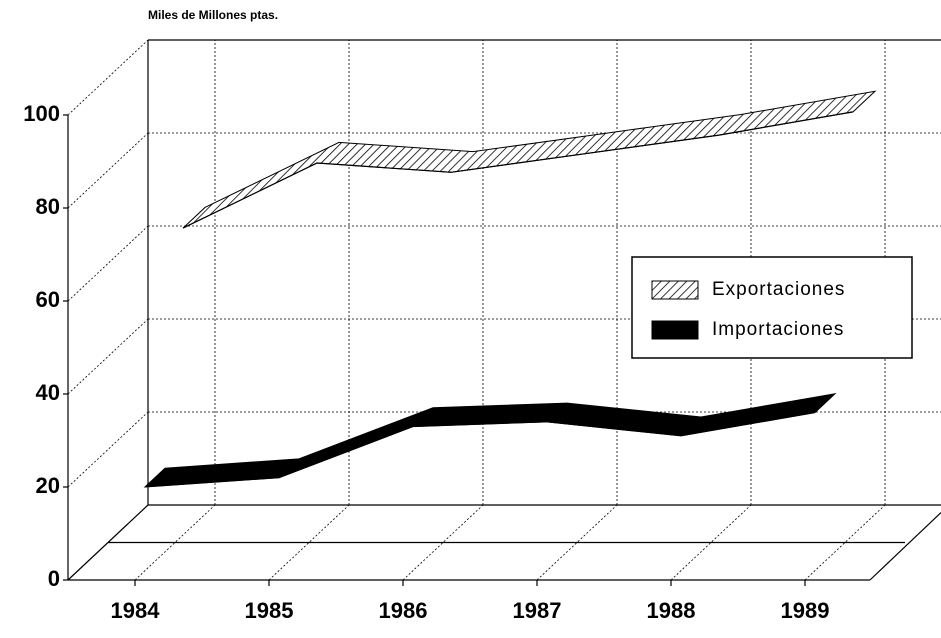 This screenshot has width=941, height=638. I want to click on x-tick-label: 1984, so click(136, 610).